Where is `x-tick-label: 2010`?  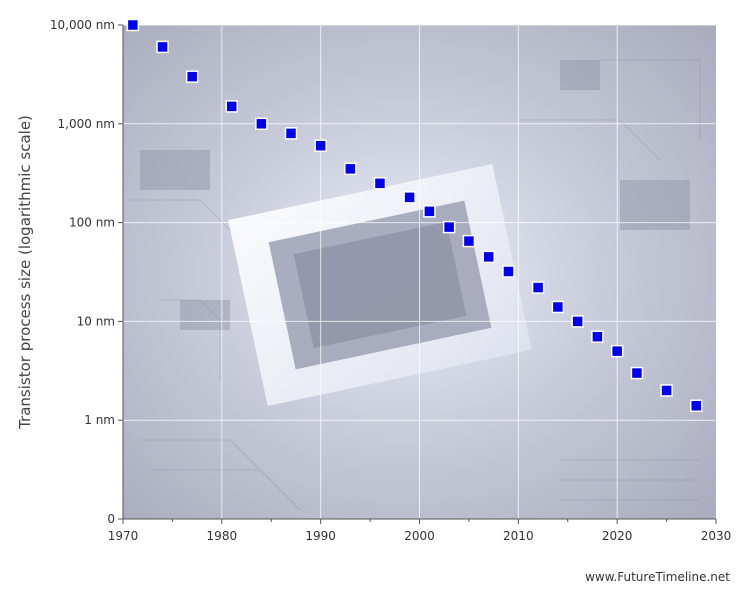
x-tick-label: 2010 is located at coordinates (518, 536).